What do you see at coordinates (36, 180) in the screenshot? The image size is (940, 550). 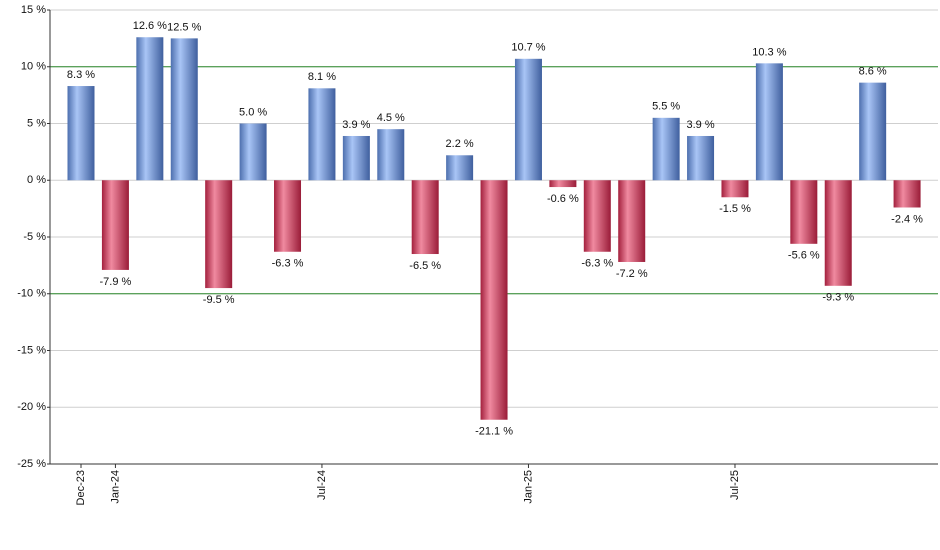 I see `y-tick-label: 0 %` at bounding box center [36, 180].